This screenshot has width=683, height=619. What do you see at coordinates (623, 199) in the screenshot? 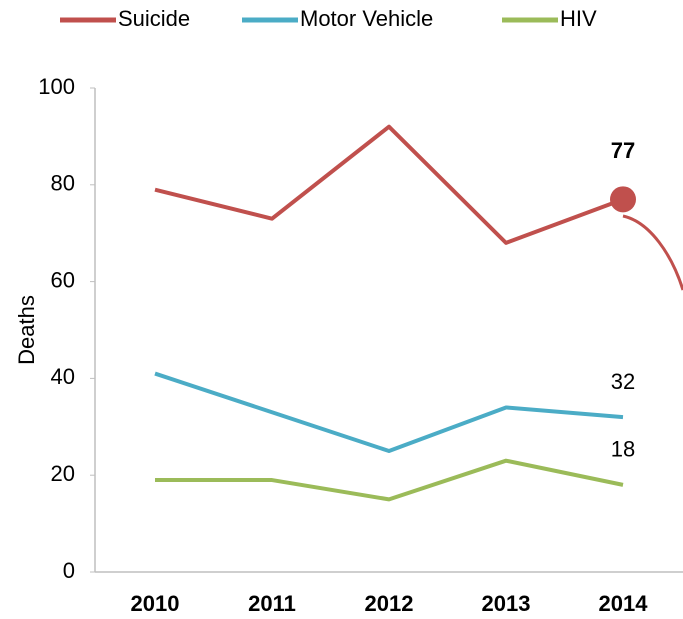
I see `highlight-point` at bounding box center [623, 199].